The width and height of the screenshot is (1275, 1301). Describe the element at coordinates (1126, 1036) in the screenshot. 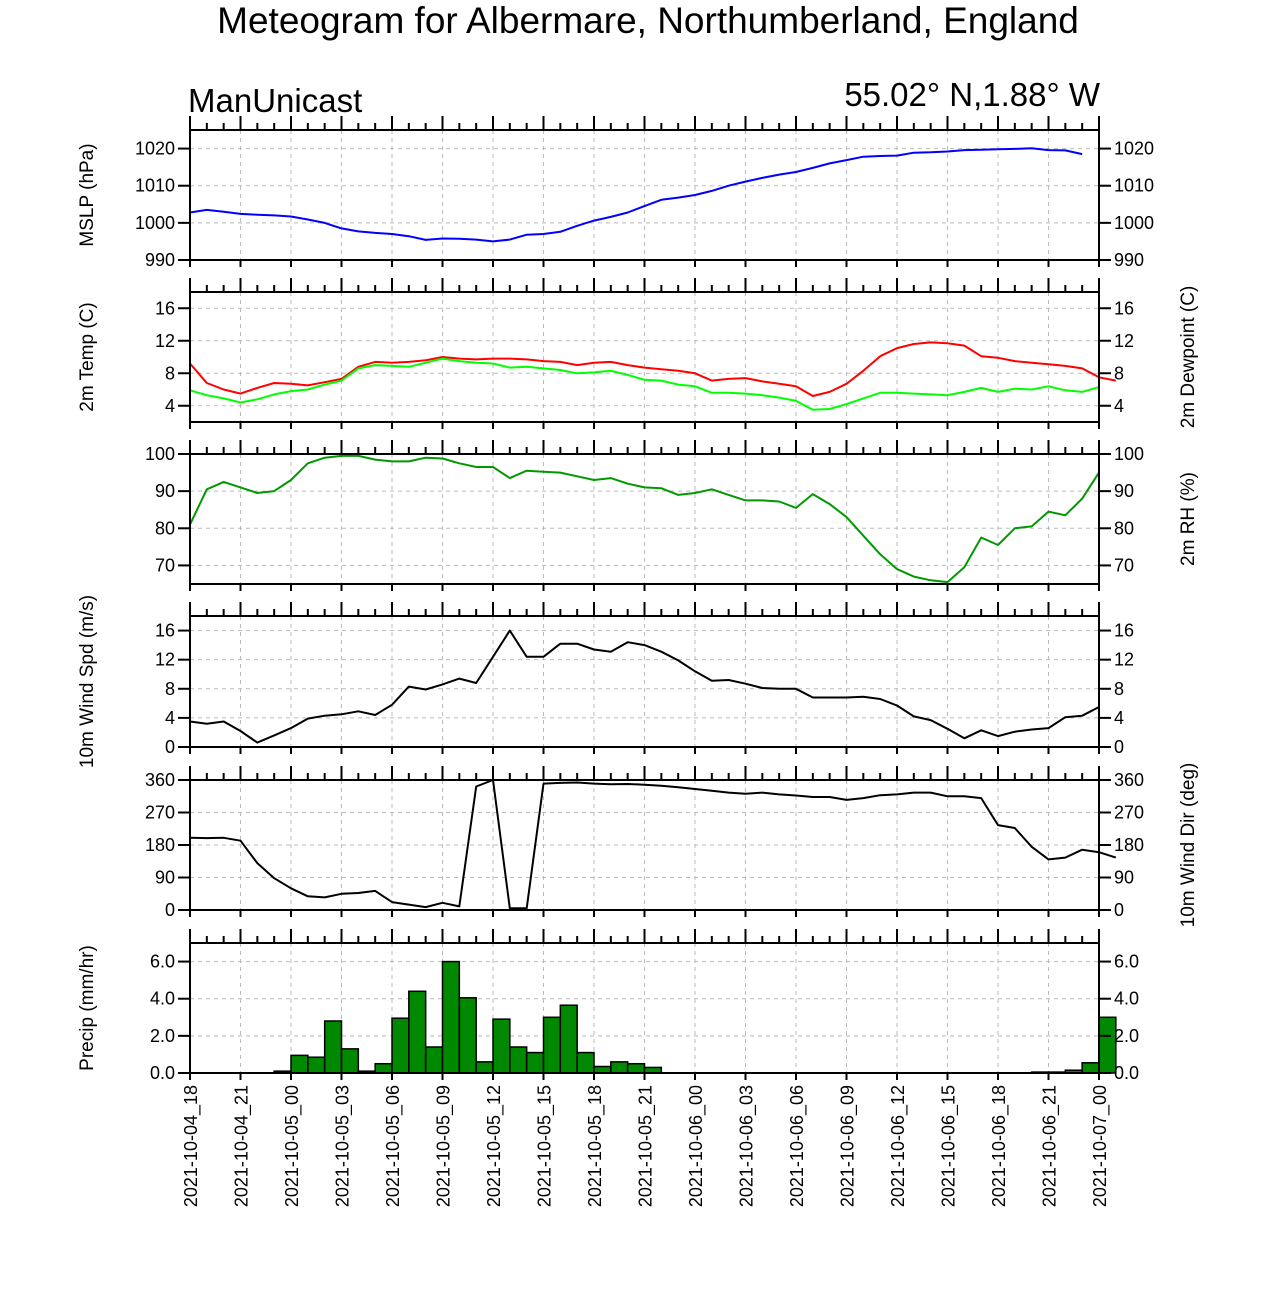

I see `y-tick-label-right: 2.0` at that location.